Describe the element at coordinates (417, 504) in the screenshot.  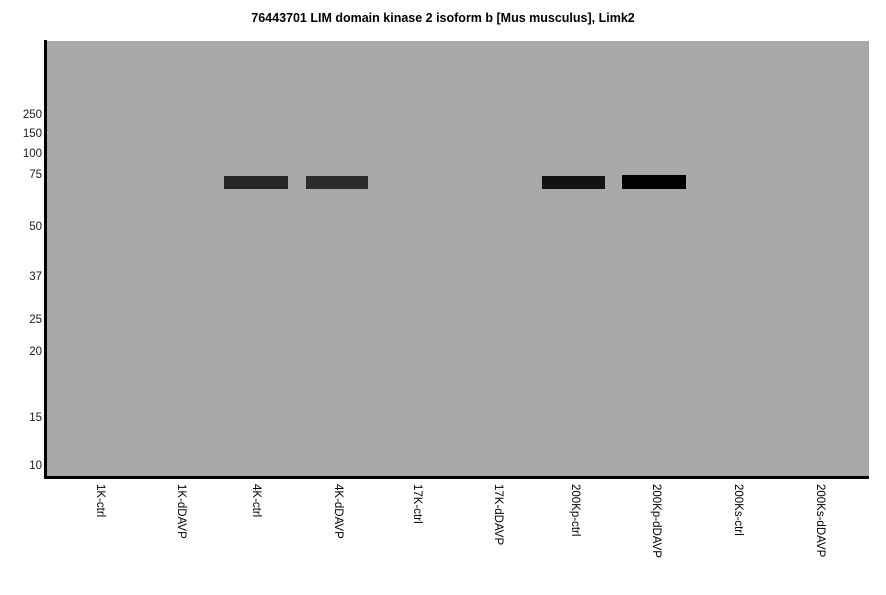
I see `x-tick-label: 17K-ctrl` at that location.